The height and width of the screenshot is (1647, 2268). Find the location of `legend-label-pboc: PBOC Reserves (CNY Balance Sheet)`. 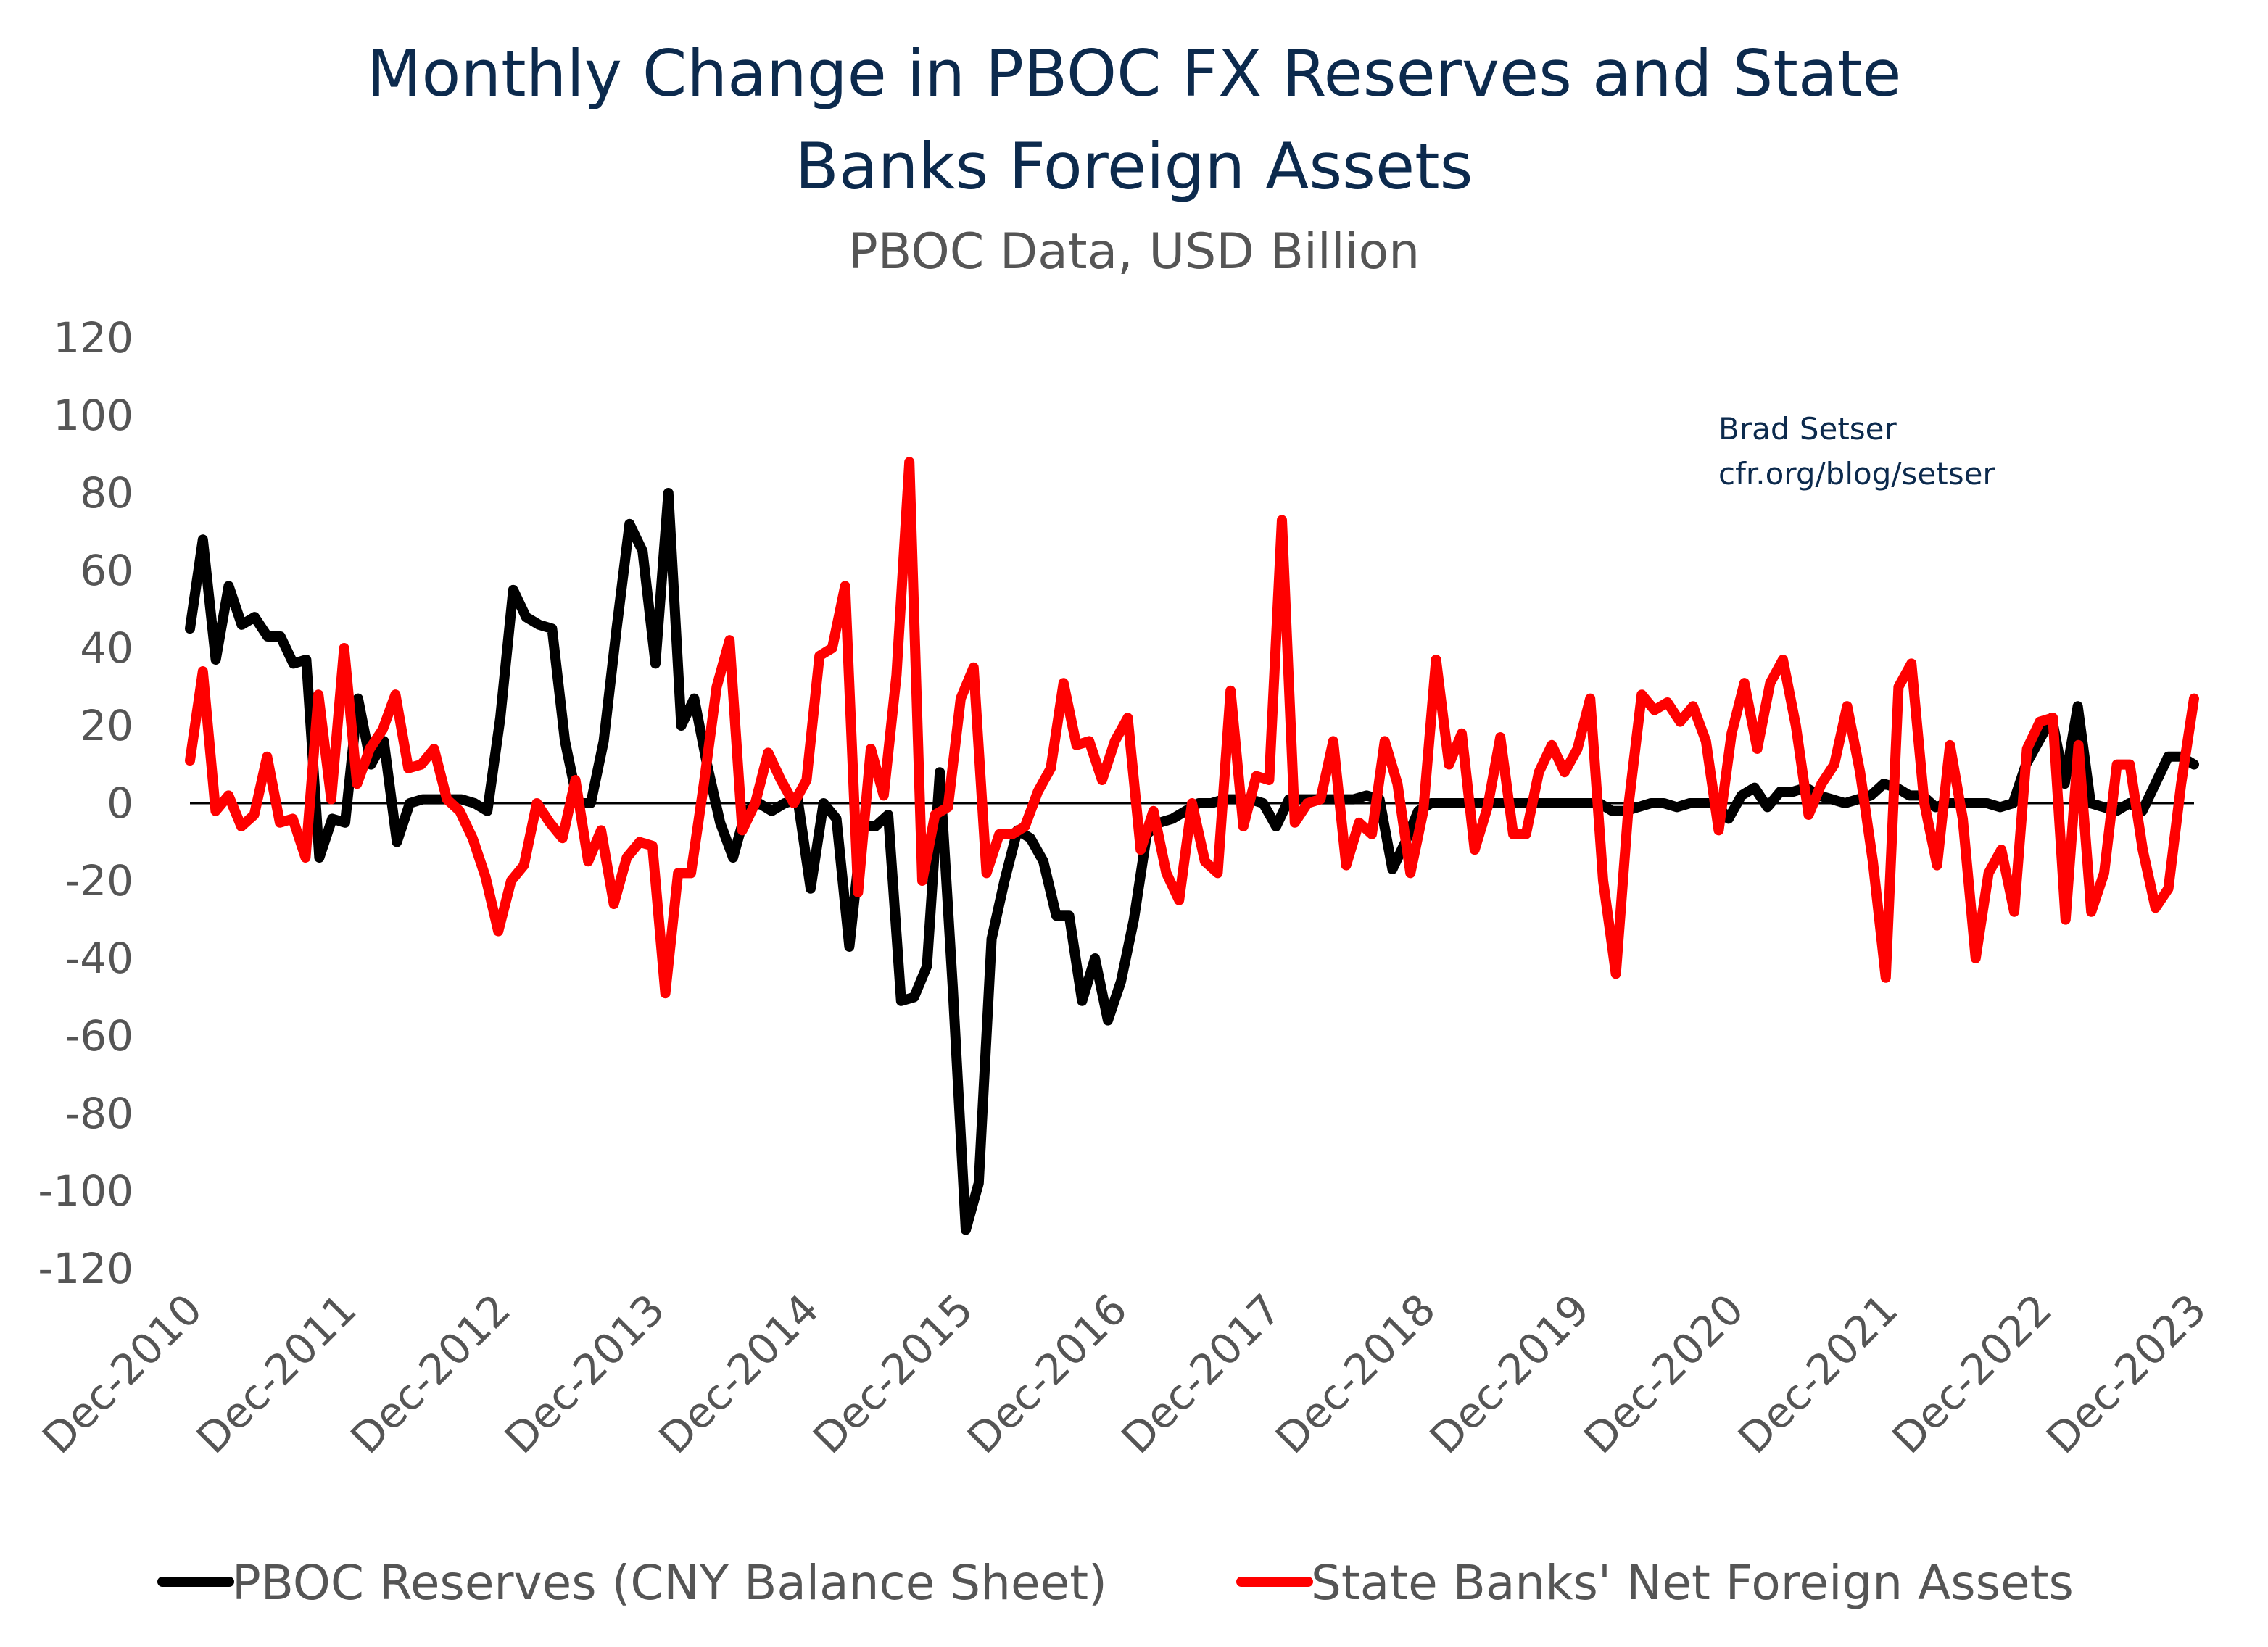

legend-label-pboc: PBOC Reserves (CNY Balance Sheet) is located at coordinates (669, 1583).